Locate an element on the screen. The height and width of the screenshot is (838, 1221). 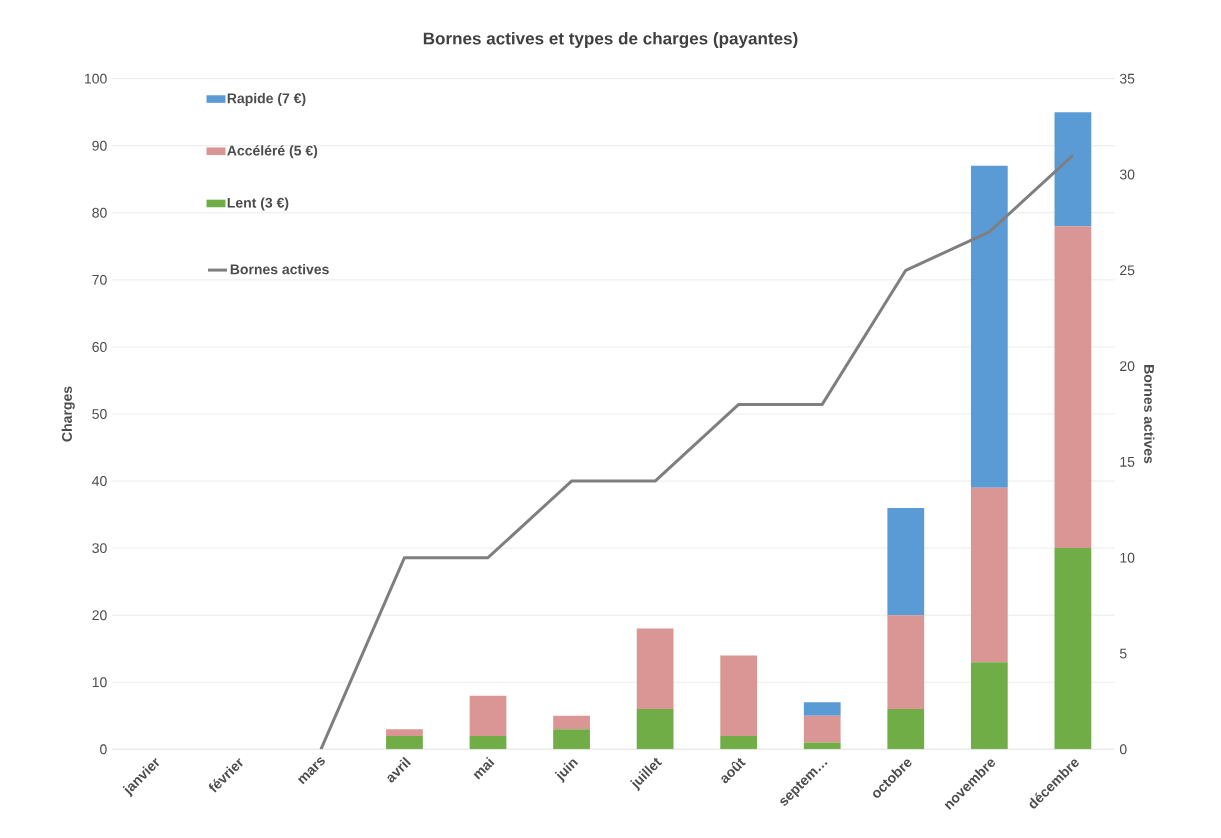
y-tick-label: 50 is located at coordinates (99, 414).